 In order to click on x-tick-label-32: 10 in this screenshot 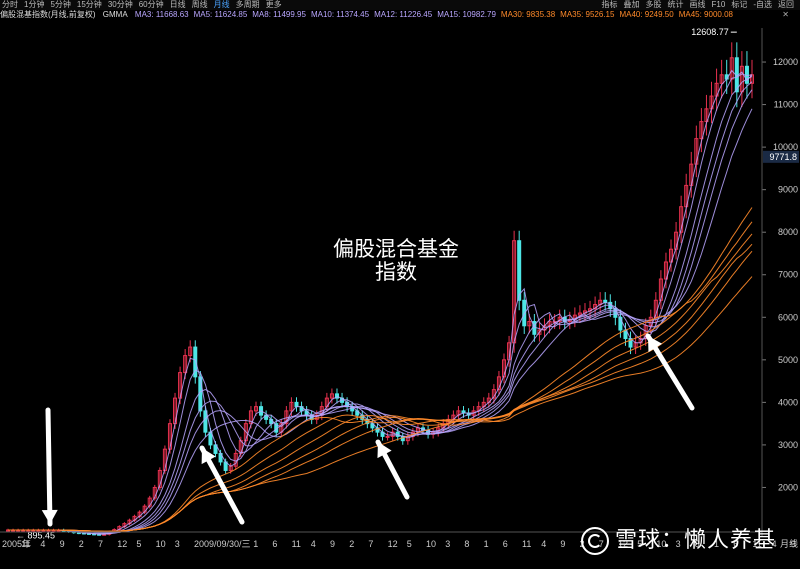, I will do `click(661, 544)`.